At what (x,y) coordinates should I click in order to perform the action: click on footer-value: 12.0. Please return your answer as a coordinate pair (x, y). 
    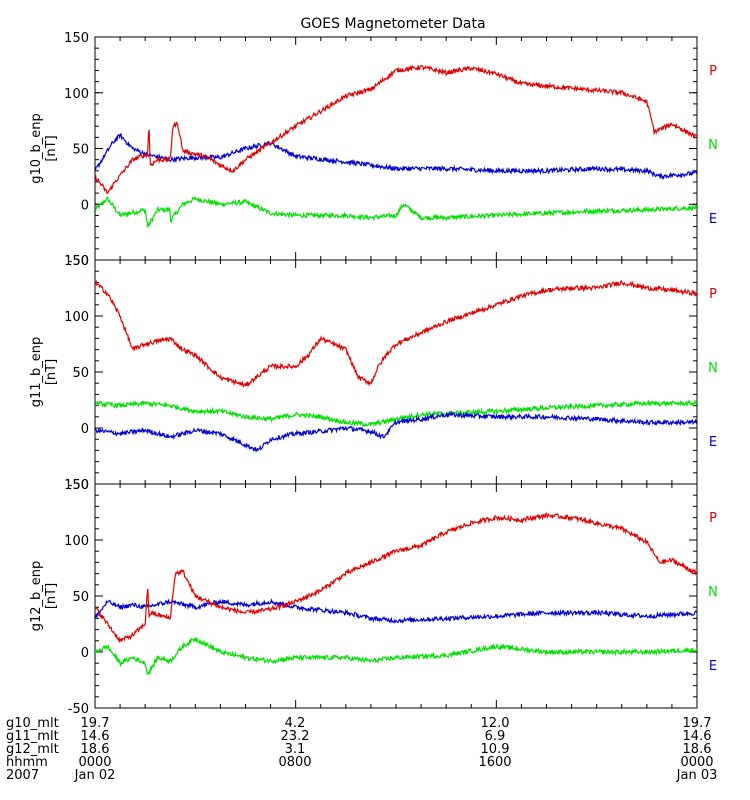
    Looking at the image, I should click on (495, 723).